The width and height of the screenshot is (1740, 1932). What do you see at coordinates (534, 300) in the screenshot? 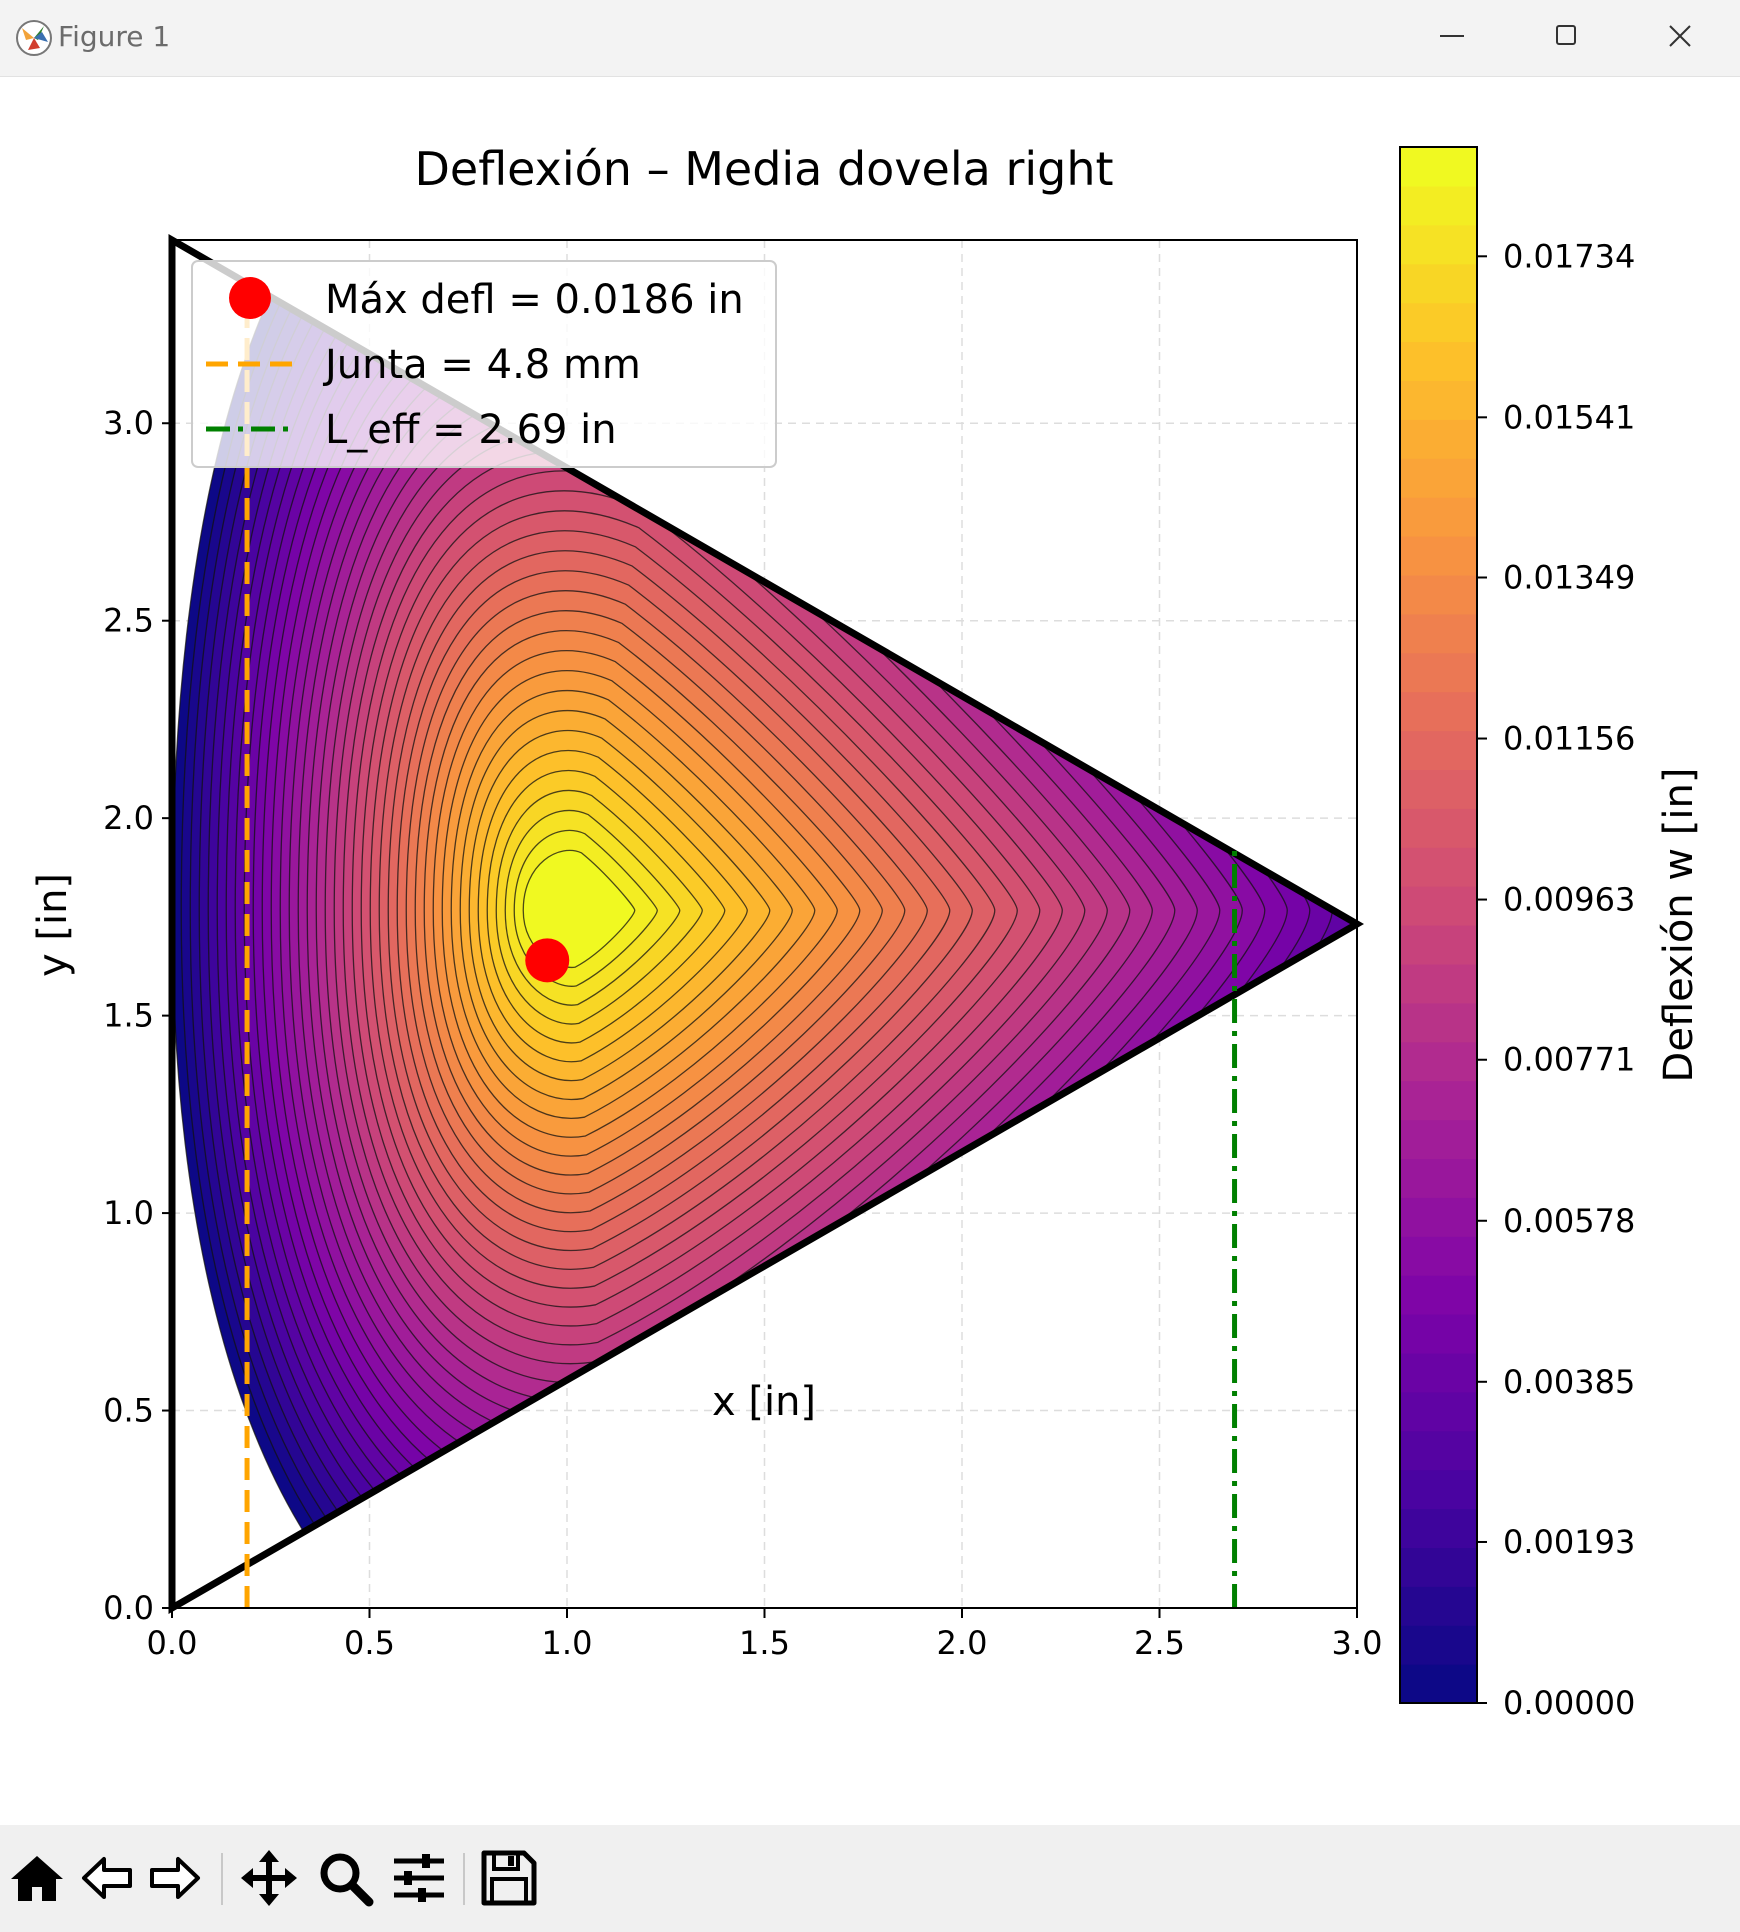
I see `legend-label-max: Máx defl = 0.0186 in` at bounding box center [534, 300].